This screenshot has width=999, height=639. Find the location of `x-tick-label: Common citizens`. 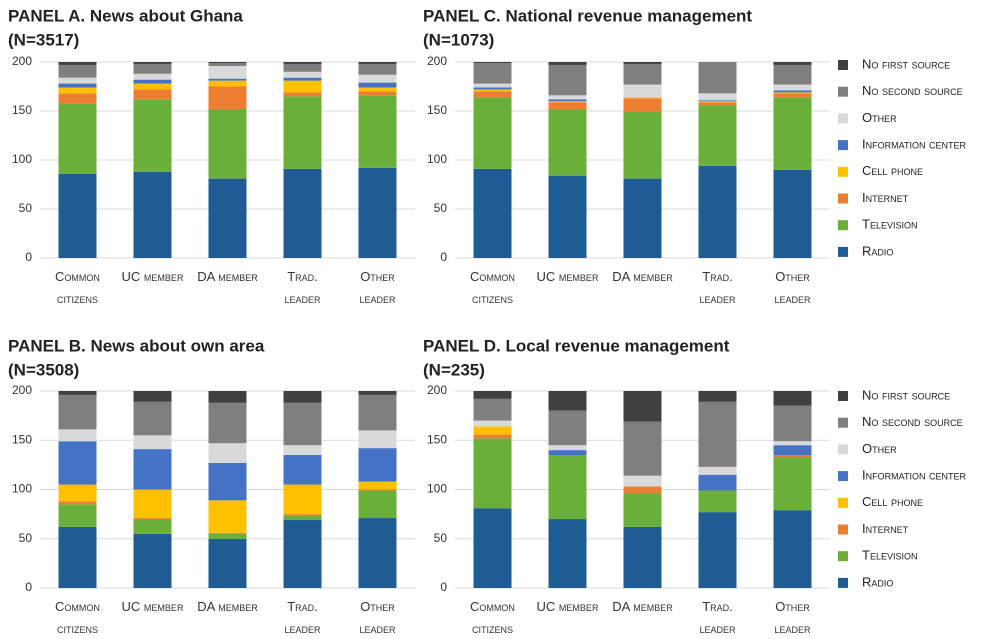

x-tick-label: Common citizens is located at coordinates (492, 287).